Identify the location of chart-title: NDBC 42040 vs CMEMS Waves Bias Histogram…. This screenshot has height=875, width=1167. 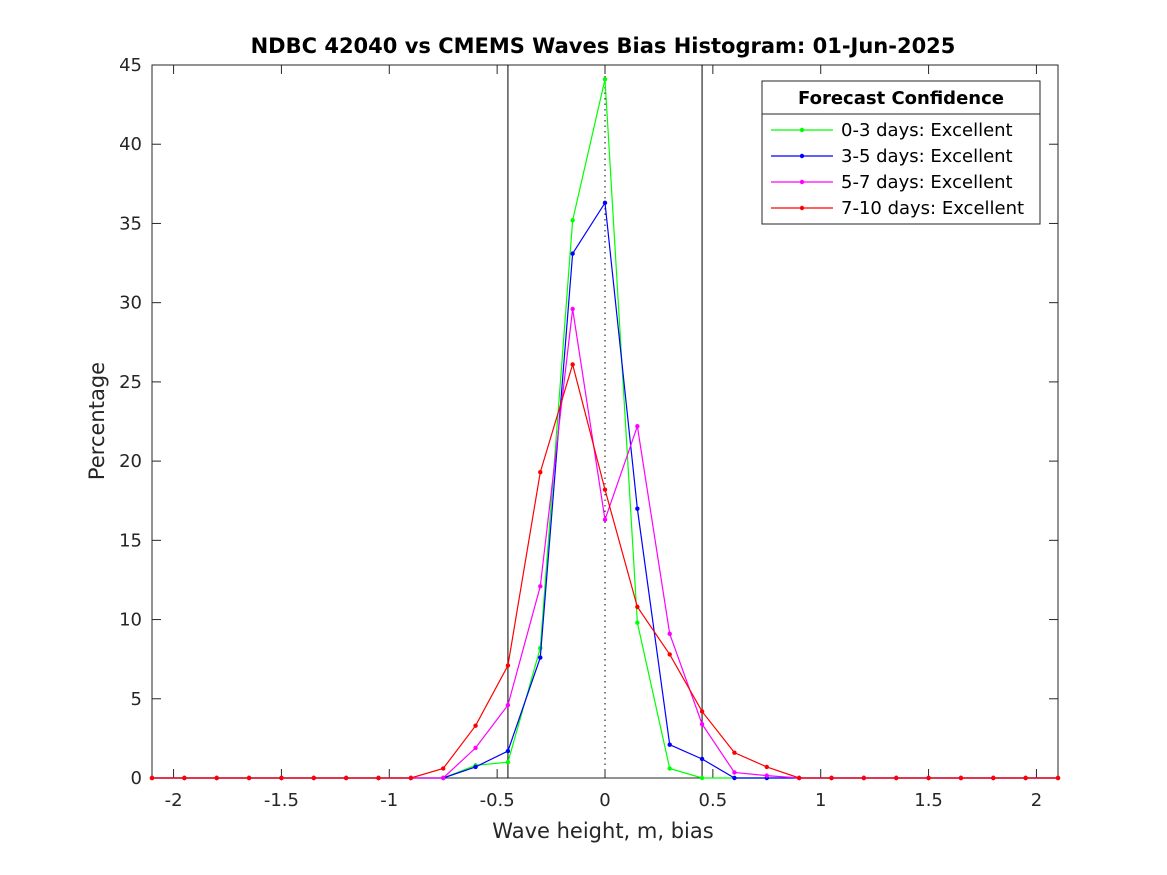
(603, 46).